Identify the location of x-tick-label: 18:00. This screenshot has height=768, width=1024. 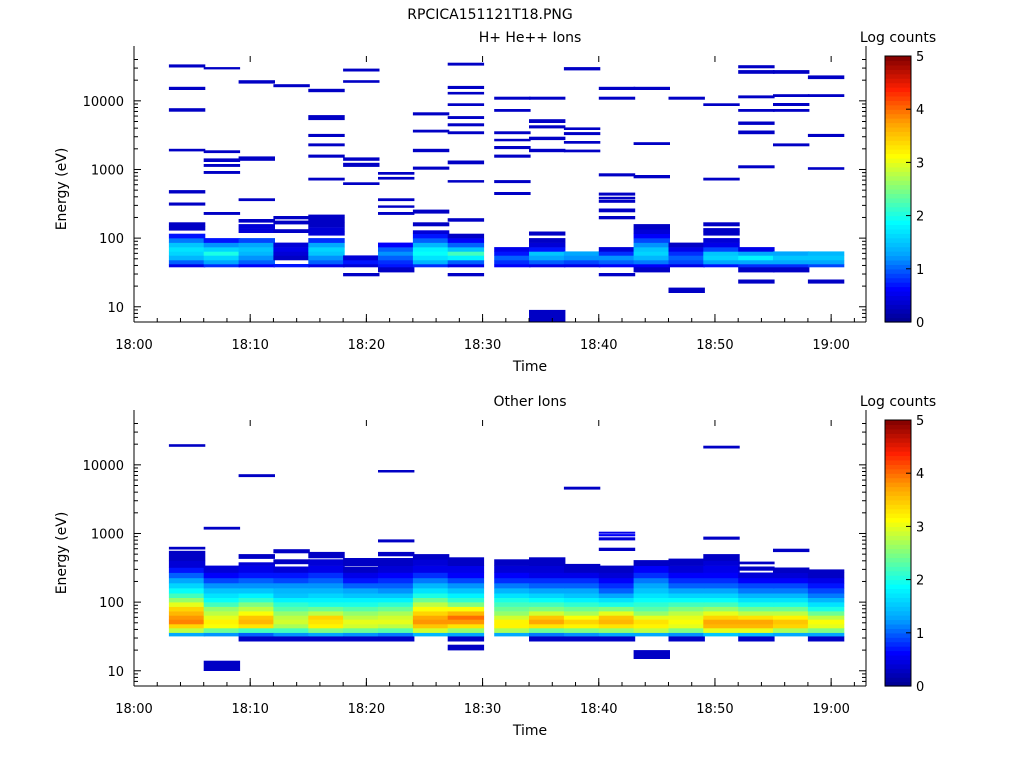
(133, 709).